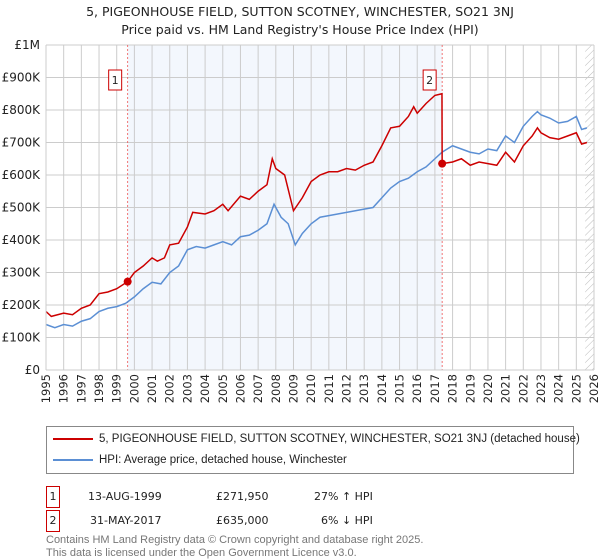 The height and width of the screenshot is (560, 600). What do you see at coordinates (364, 388) in the screenshot?
I see `x-tick-label: 2013` at bounding box center [364, 388].